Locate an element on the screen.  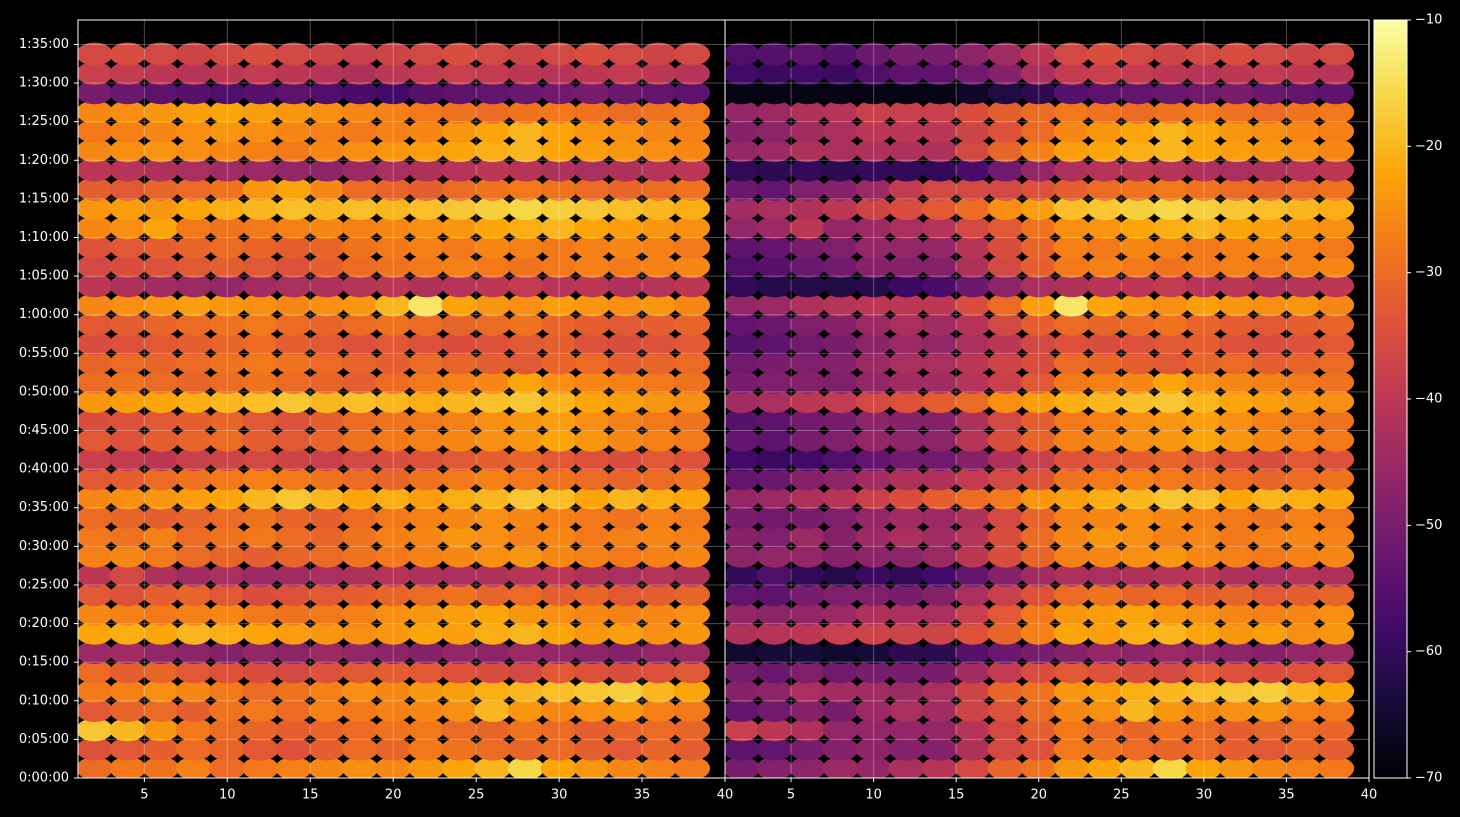
colorbar-tick-label: −20 is located at coordinates (1428, 146).